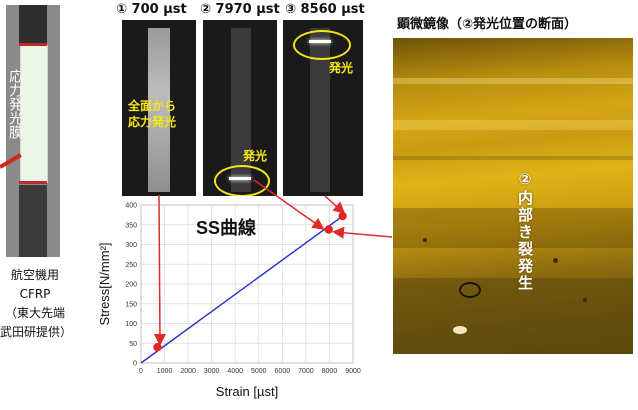  What do you see at coordinates (235, 371) in the screenshot?
I see `x-tick-label: 4000` at bounding box center [235, 371].